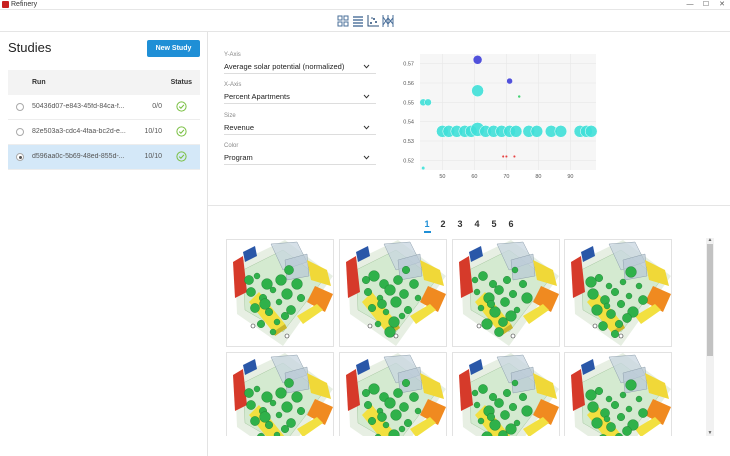  I want to click on scatter-plot: 50 60 70 80 90 0.57 0.56 0.55 0.54 0.53 0.52, so click(496, 116).